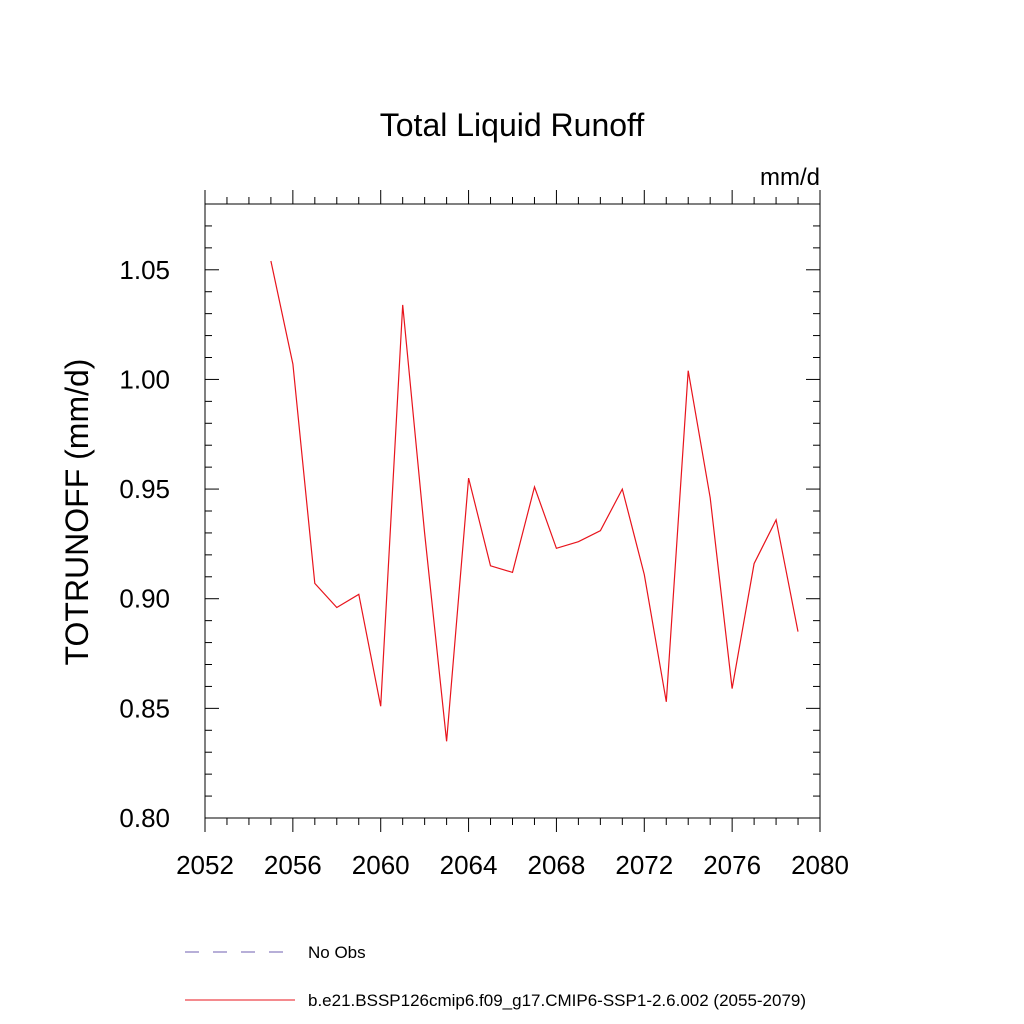 This screenshot has width=1024, height=1024. What do you see at coordinates (144, 599) in the screenshot?
I see `y-tick-label: 0.90` at bounding box center [144, 599].